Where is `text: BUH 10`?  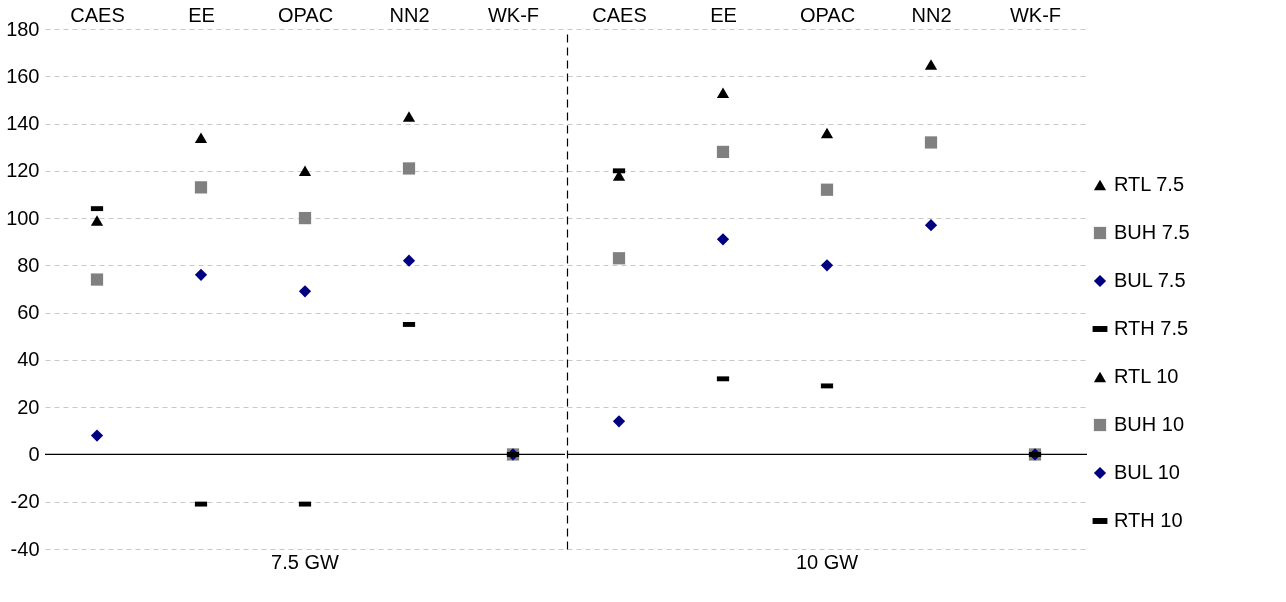 text: BUH 10 is located at coordinates (1149, 424).